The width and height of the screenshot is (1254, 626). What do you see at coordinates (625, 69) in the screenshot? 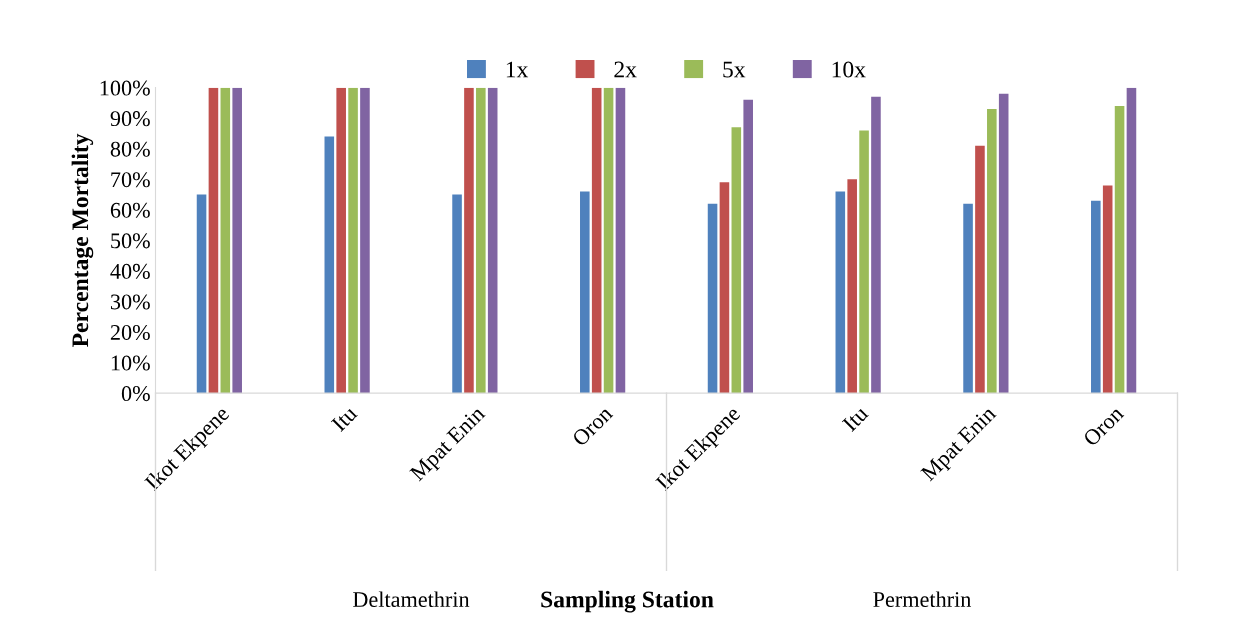
I see `legend-label: 2x` at bounding box center [625, 69].